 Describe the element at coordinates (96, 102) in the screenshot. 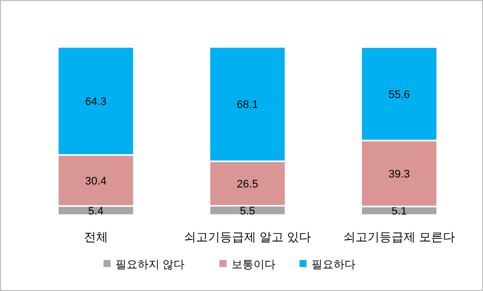

I see `data-label: 64.3` at that location.